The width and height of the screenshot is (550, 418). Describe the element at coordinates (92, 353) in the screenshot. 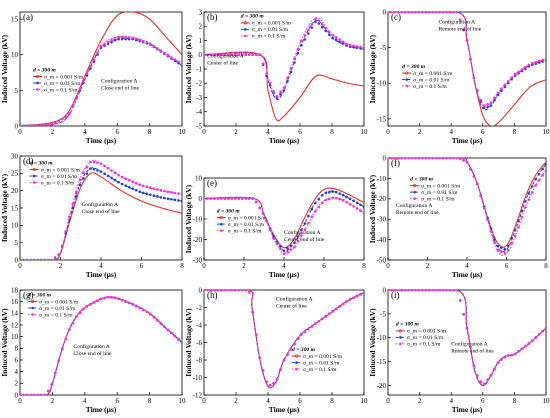

I see `annotation-text: Close end of line` at that location.